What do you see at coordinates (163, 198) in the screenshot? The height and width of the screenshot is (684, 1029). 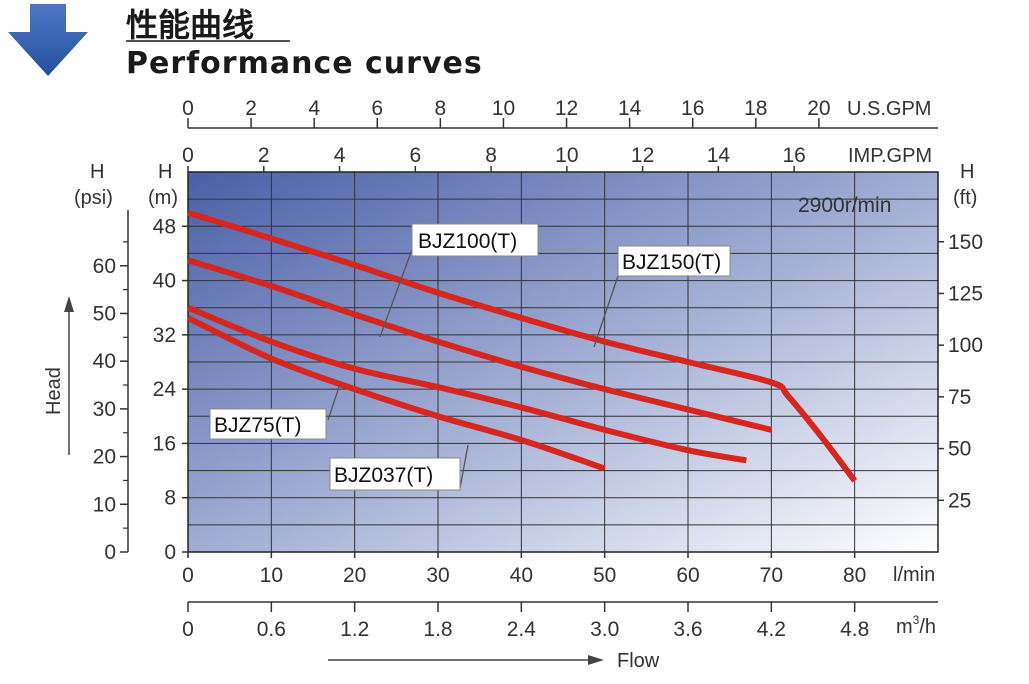 I see `unit-m-bottom: (m)` at bounding box center [163, 198].